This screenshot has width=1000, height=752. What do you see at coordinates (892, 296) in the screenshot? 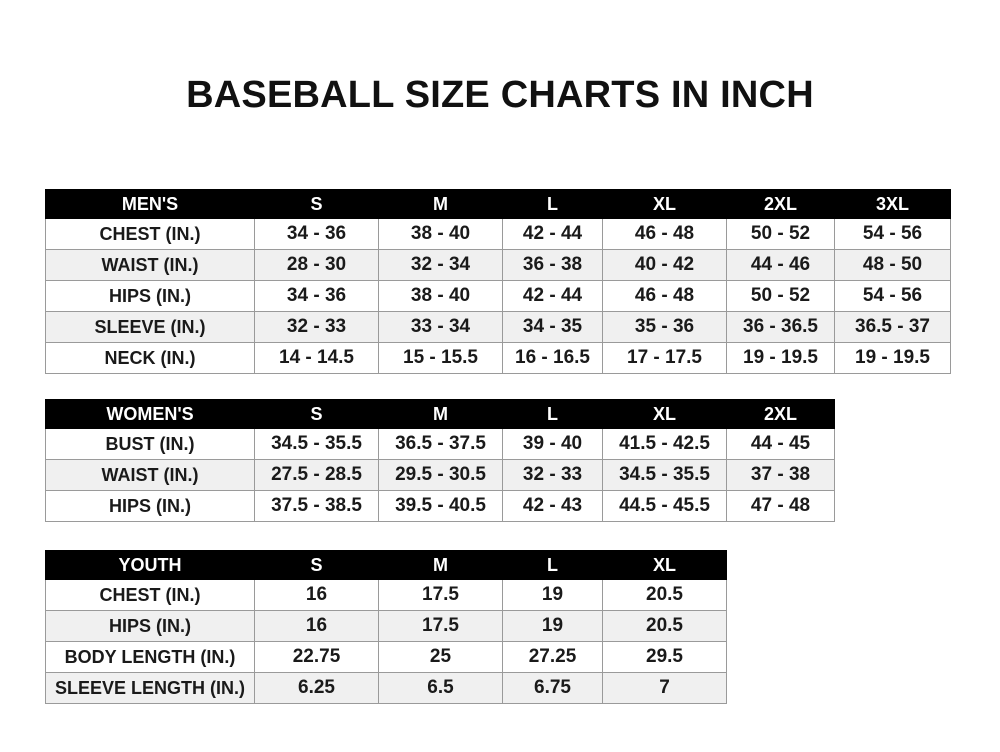
I see `measurement-cell: 54 - 56` at bounding box center [892, 296].